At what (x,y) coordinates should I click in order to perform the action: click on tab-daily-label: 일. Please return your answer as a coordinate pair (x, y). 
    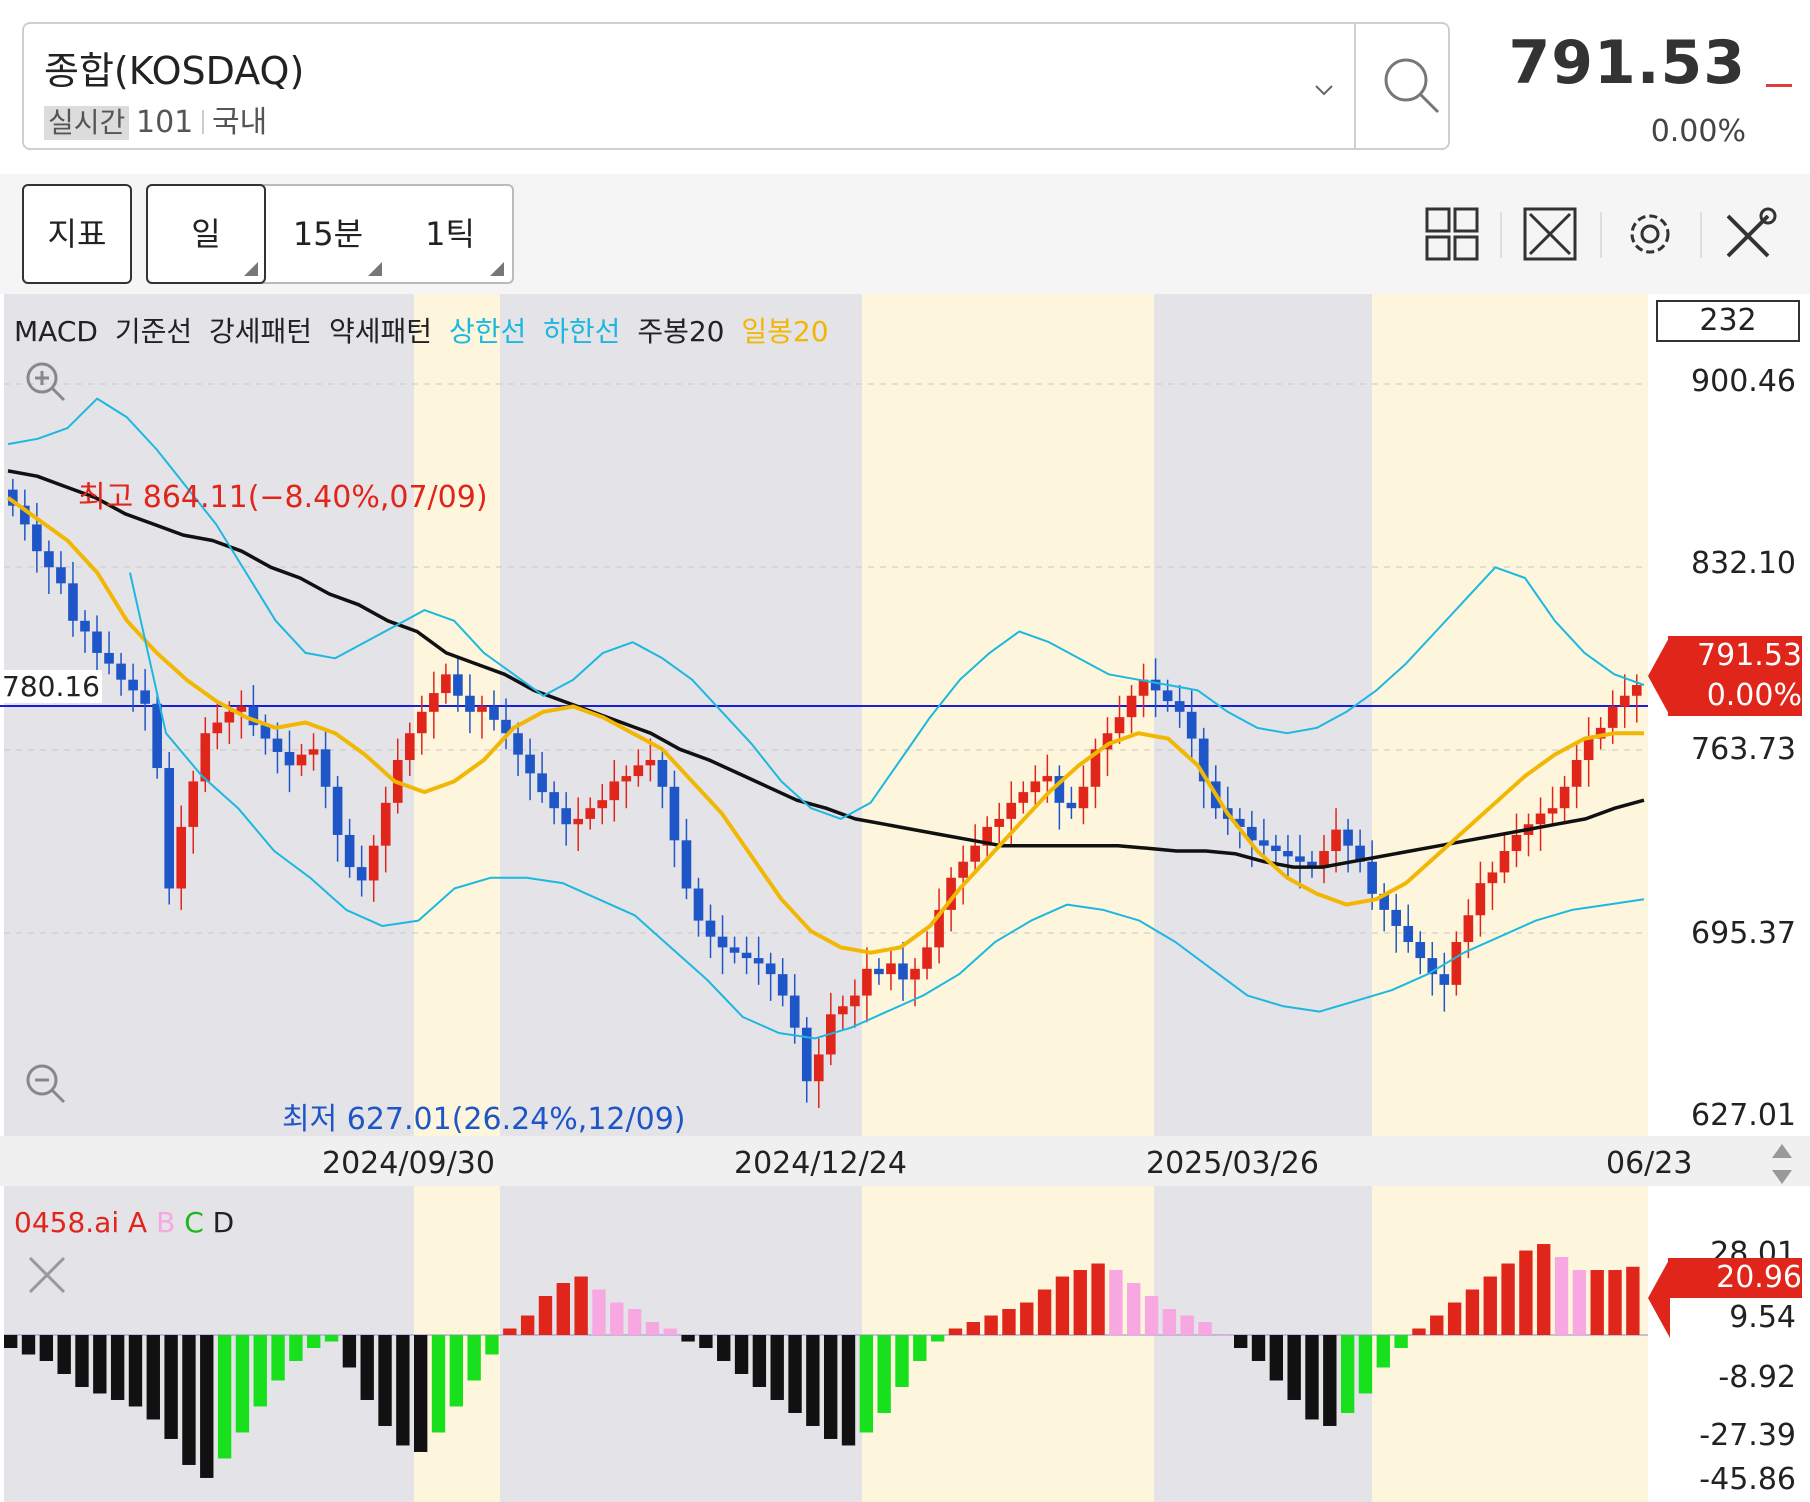
    Looking at the image, I should click on (206, 234).